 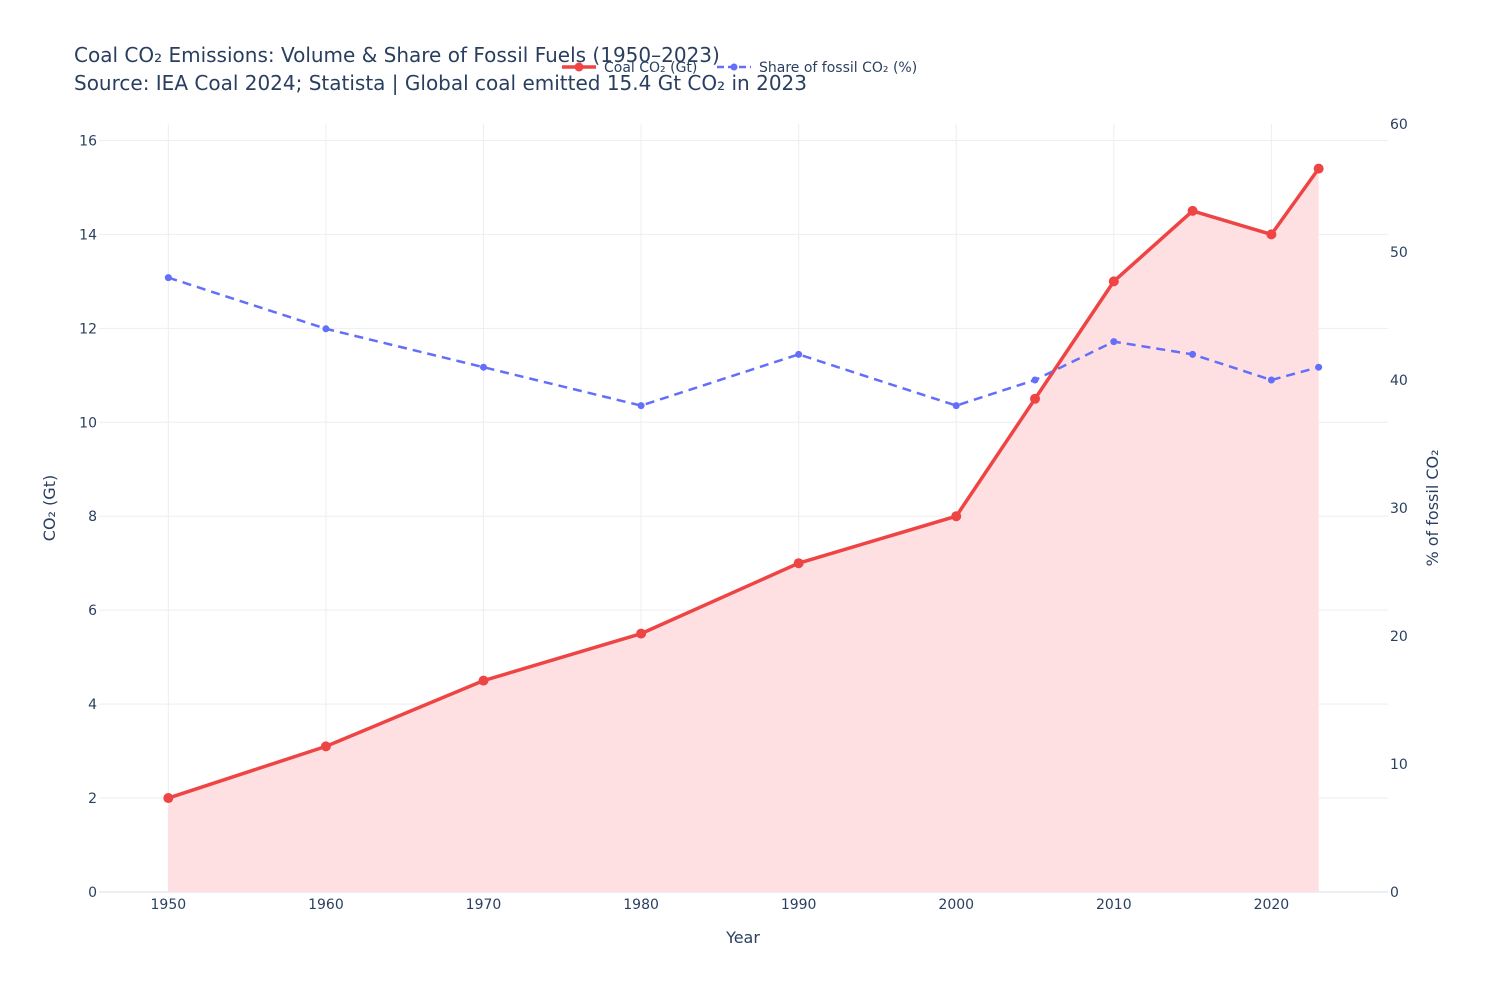 What do you see at coordinates (88, 141) in the screenshot?
I see `y-tick-label: 16` at bounding box center [88, 141].